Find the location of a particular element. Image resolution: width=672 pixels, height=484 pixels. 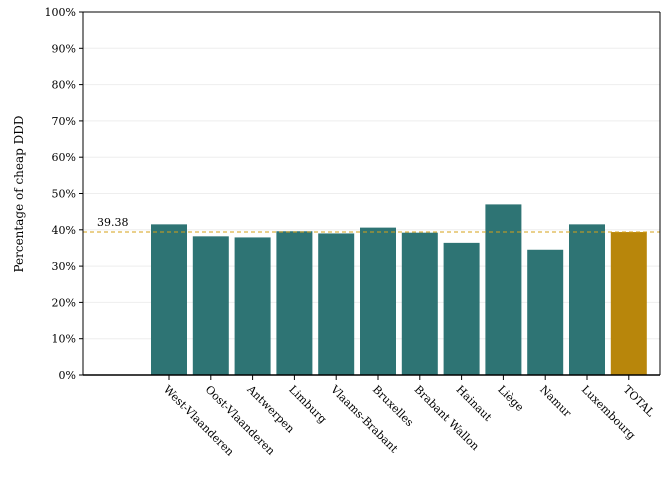

bar-vlaams-brabant is located at coordinates (336, 304).